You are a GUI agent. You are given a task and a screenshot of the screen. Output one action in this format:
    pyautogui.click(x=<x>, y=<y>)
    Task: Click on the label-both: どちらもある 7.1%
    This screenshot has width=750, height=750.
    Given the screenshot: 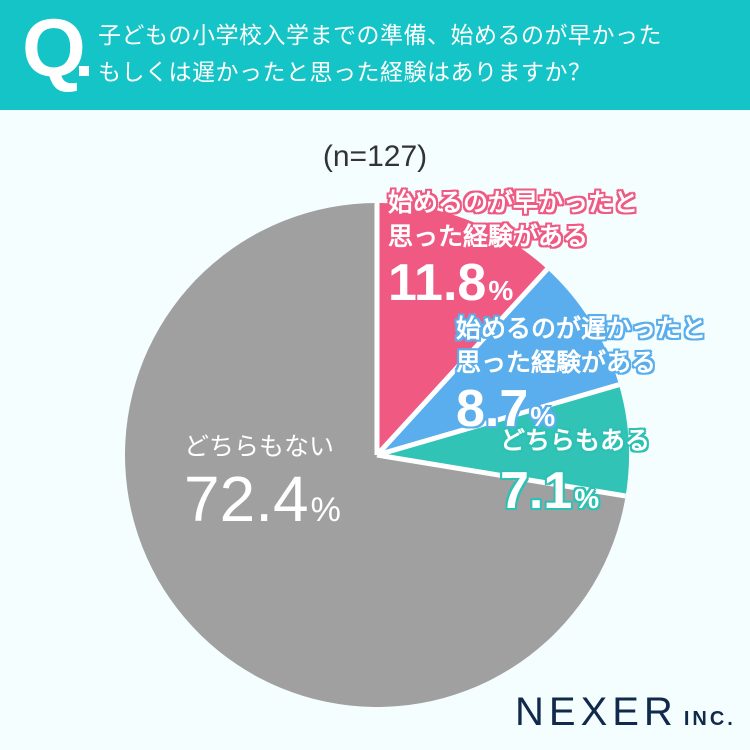 What is the action you would take?
    pyautogui.click(x=575, y=473)
    